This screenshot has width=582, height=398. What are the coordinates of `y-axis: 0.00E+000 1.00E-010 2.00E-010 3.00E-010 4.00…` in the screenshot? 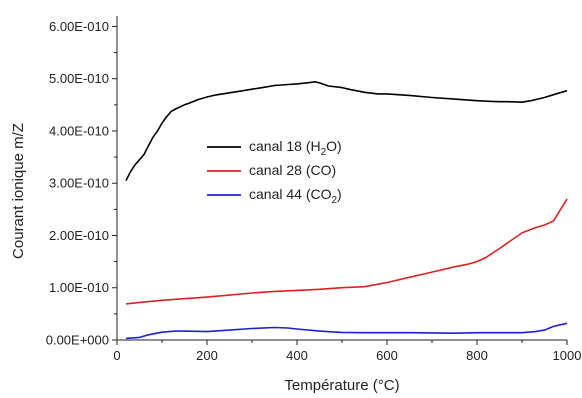 It's located at (81, 183).